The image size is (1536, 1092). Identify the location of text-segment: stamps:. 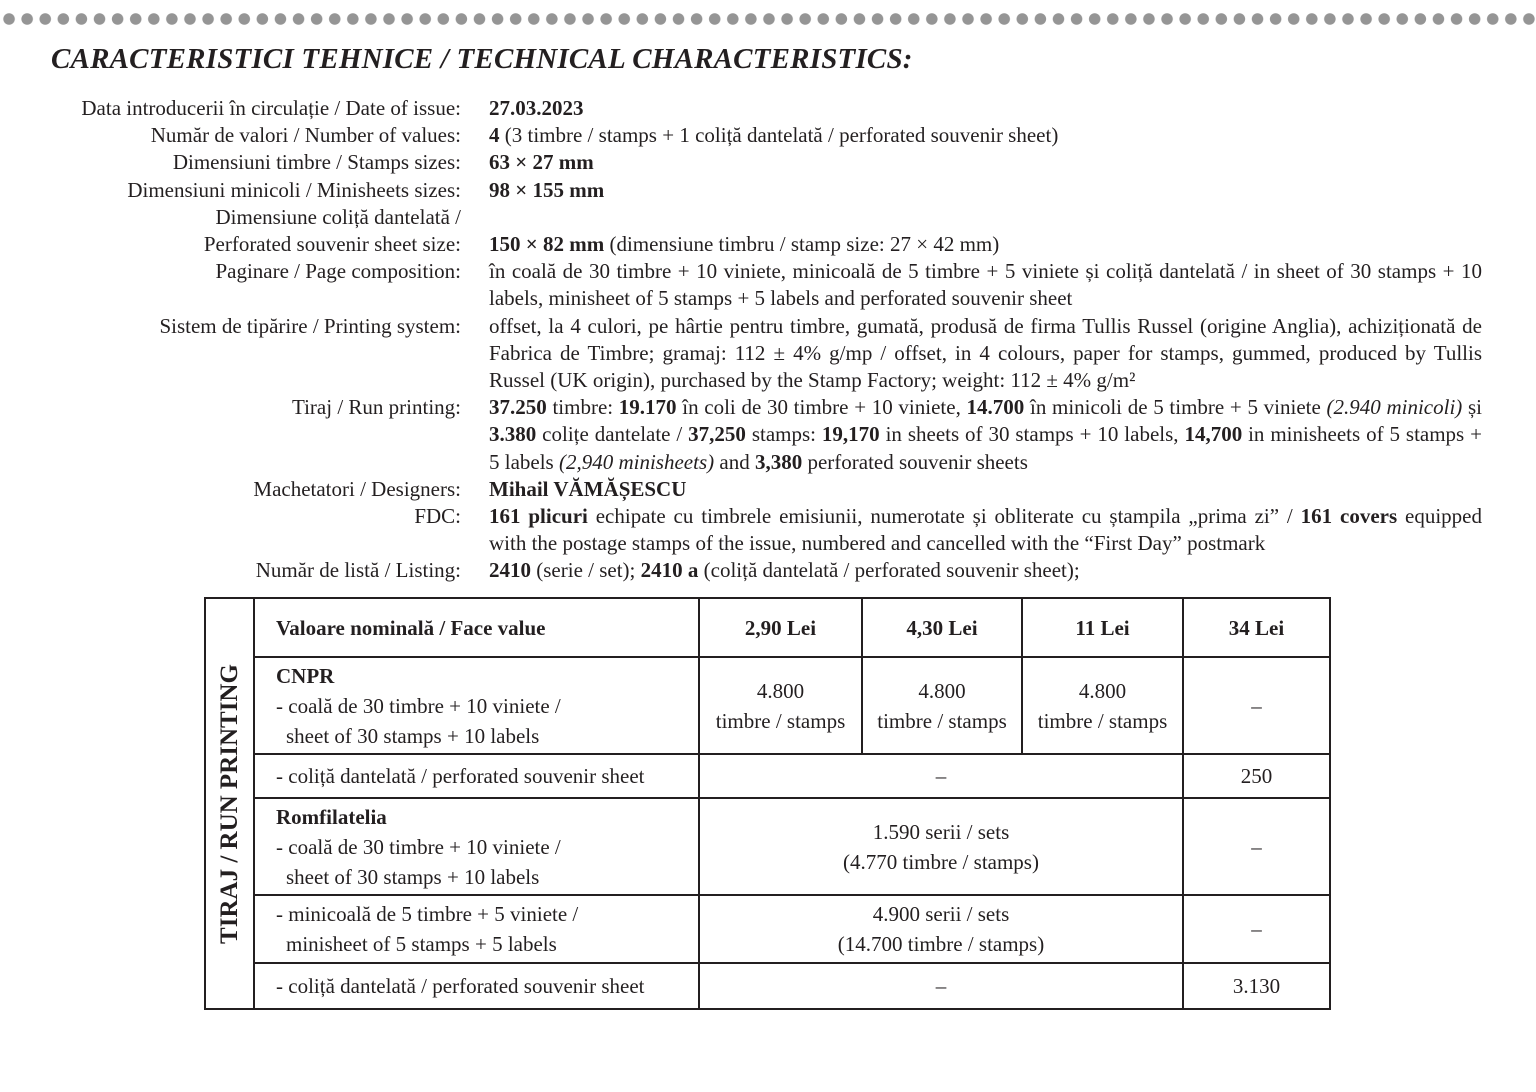
(783, 434).